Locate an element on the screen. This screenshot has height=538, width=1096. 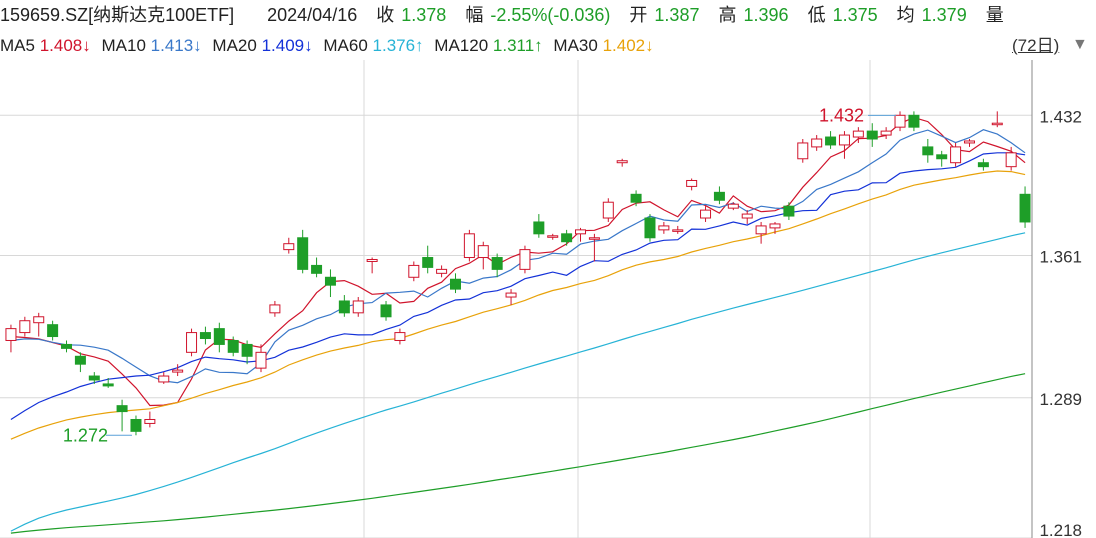
y-tick-label: 1.289 is located at coordinates (1060, 399).